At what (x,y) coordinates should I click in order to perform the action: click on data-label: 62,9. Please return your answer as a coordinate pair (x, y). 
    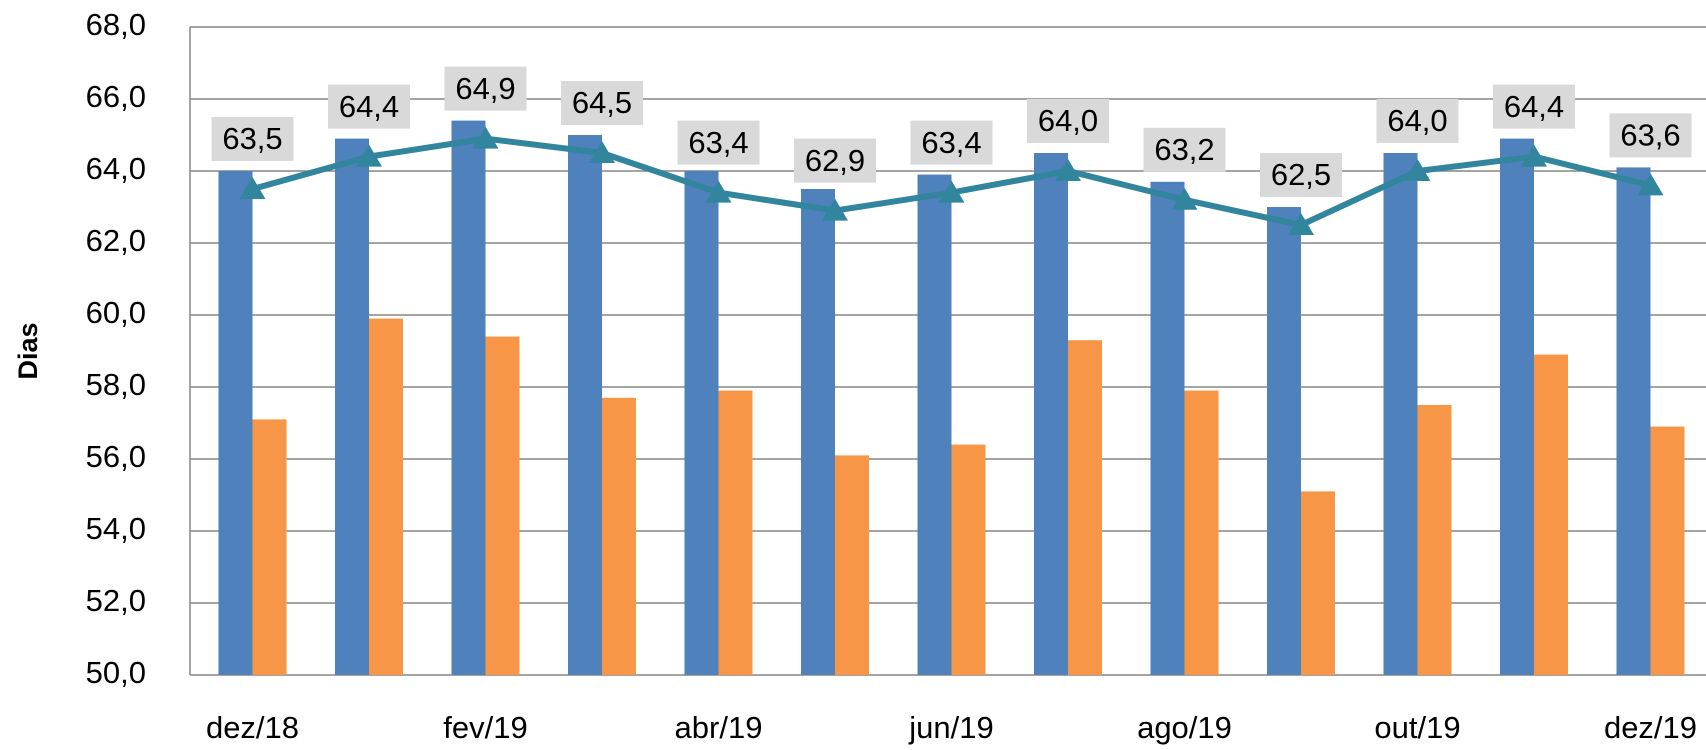
    Looking at the image, I should click on (835, 160).